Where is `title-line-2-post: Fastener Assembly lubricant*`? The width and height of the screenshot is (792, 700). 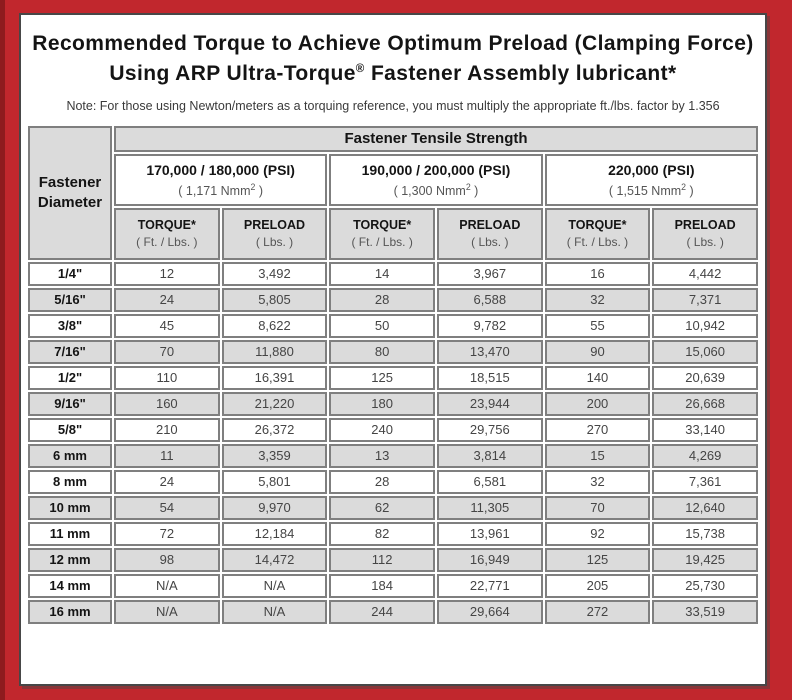 title-line-2-post: Fastener Assembly lubricant* is located at coordinates (520, 74).